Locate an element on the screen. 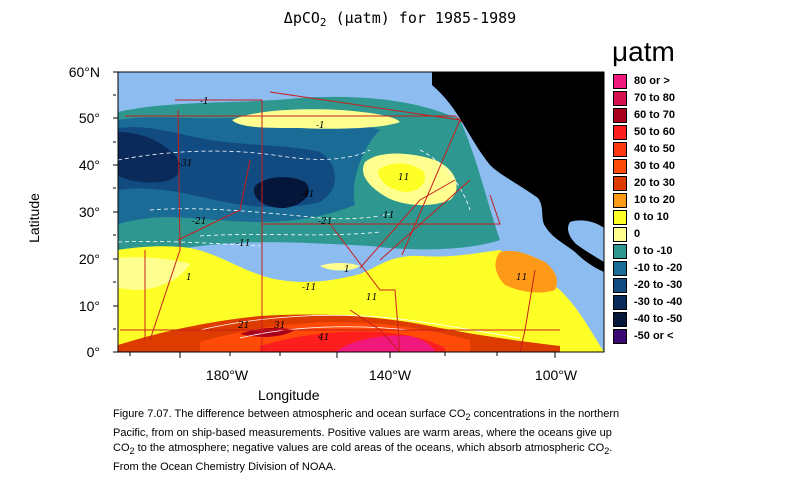  contour-lines is located at coordinates (294, 198).